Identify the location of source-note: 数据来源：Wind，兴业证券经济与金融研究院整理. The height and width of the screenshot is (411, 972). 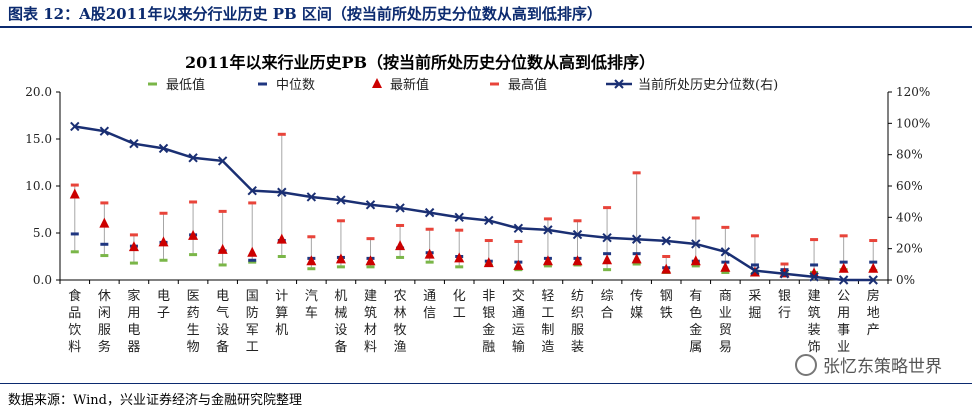
(155, 400).